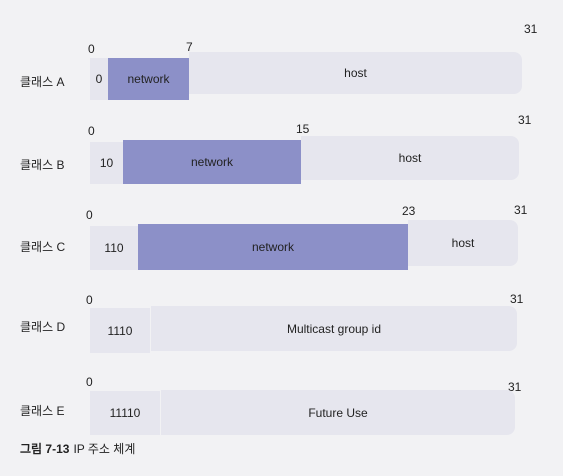  Describe the element at coordinates (334, 328) in the screenshot. I see `class-d-multicast-group-id-field: Multicast group id` at that location.